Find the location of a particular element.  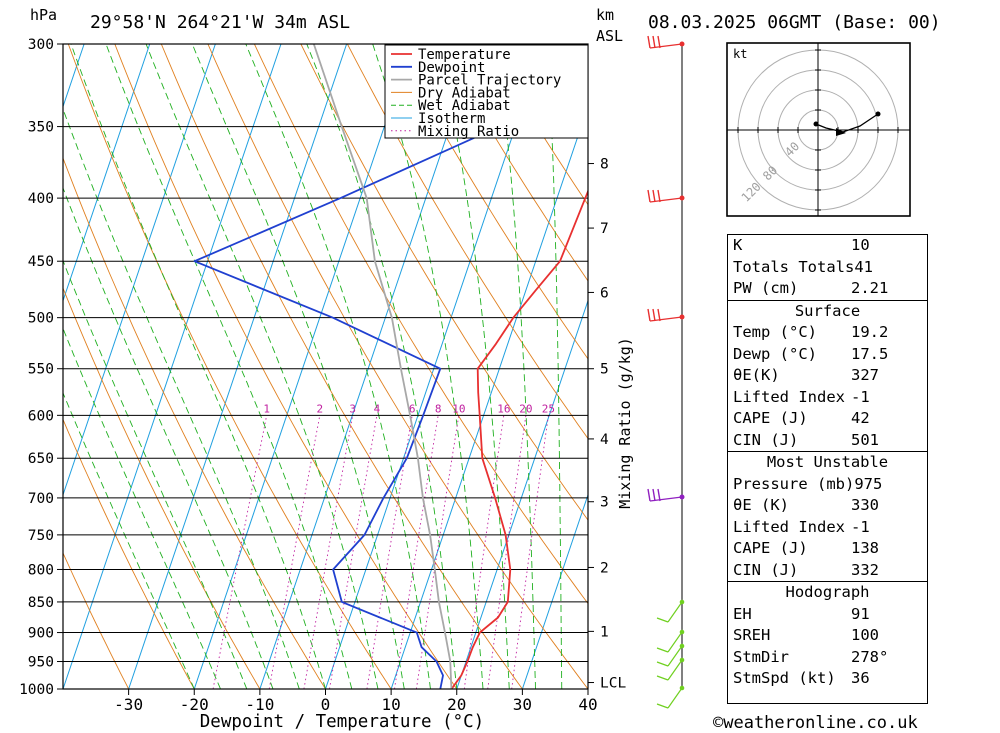

temperature-tick-label: 30 is located at coordinates (522, 704).